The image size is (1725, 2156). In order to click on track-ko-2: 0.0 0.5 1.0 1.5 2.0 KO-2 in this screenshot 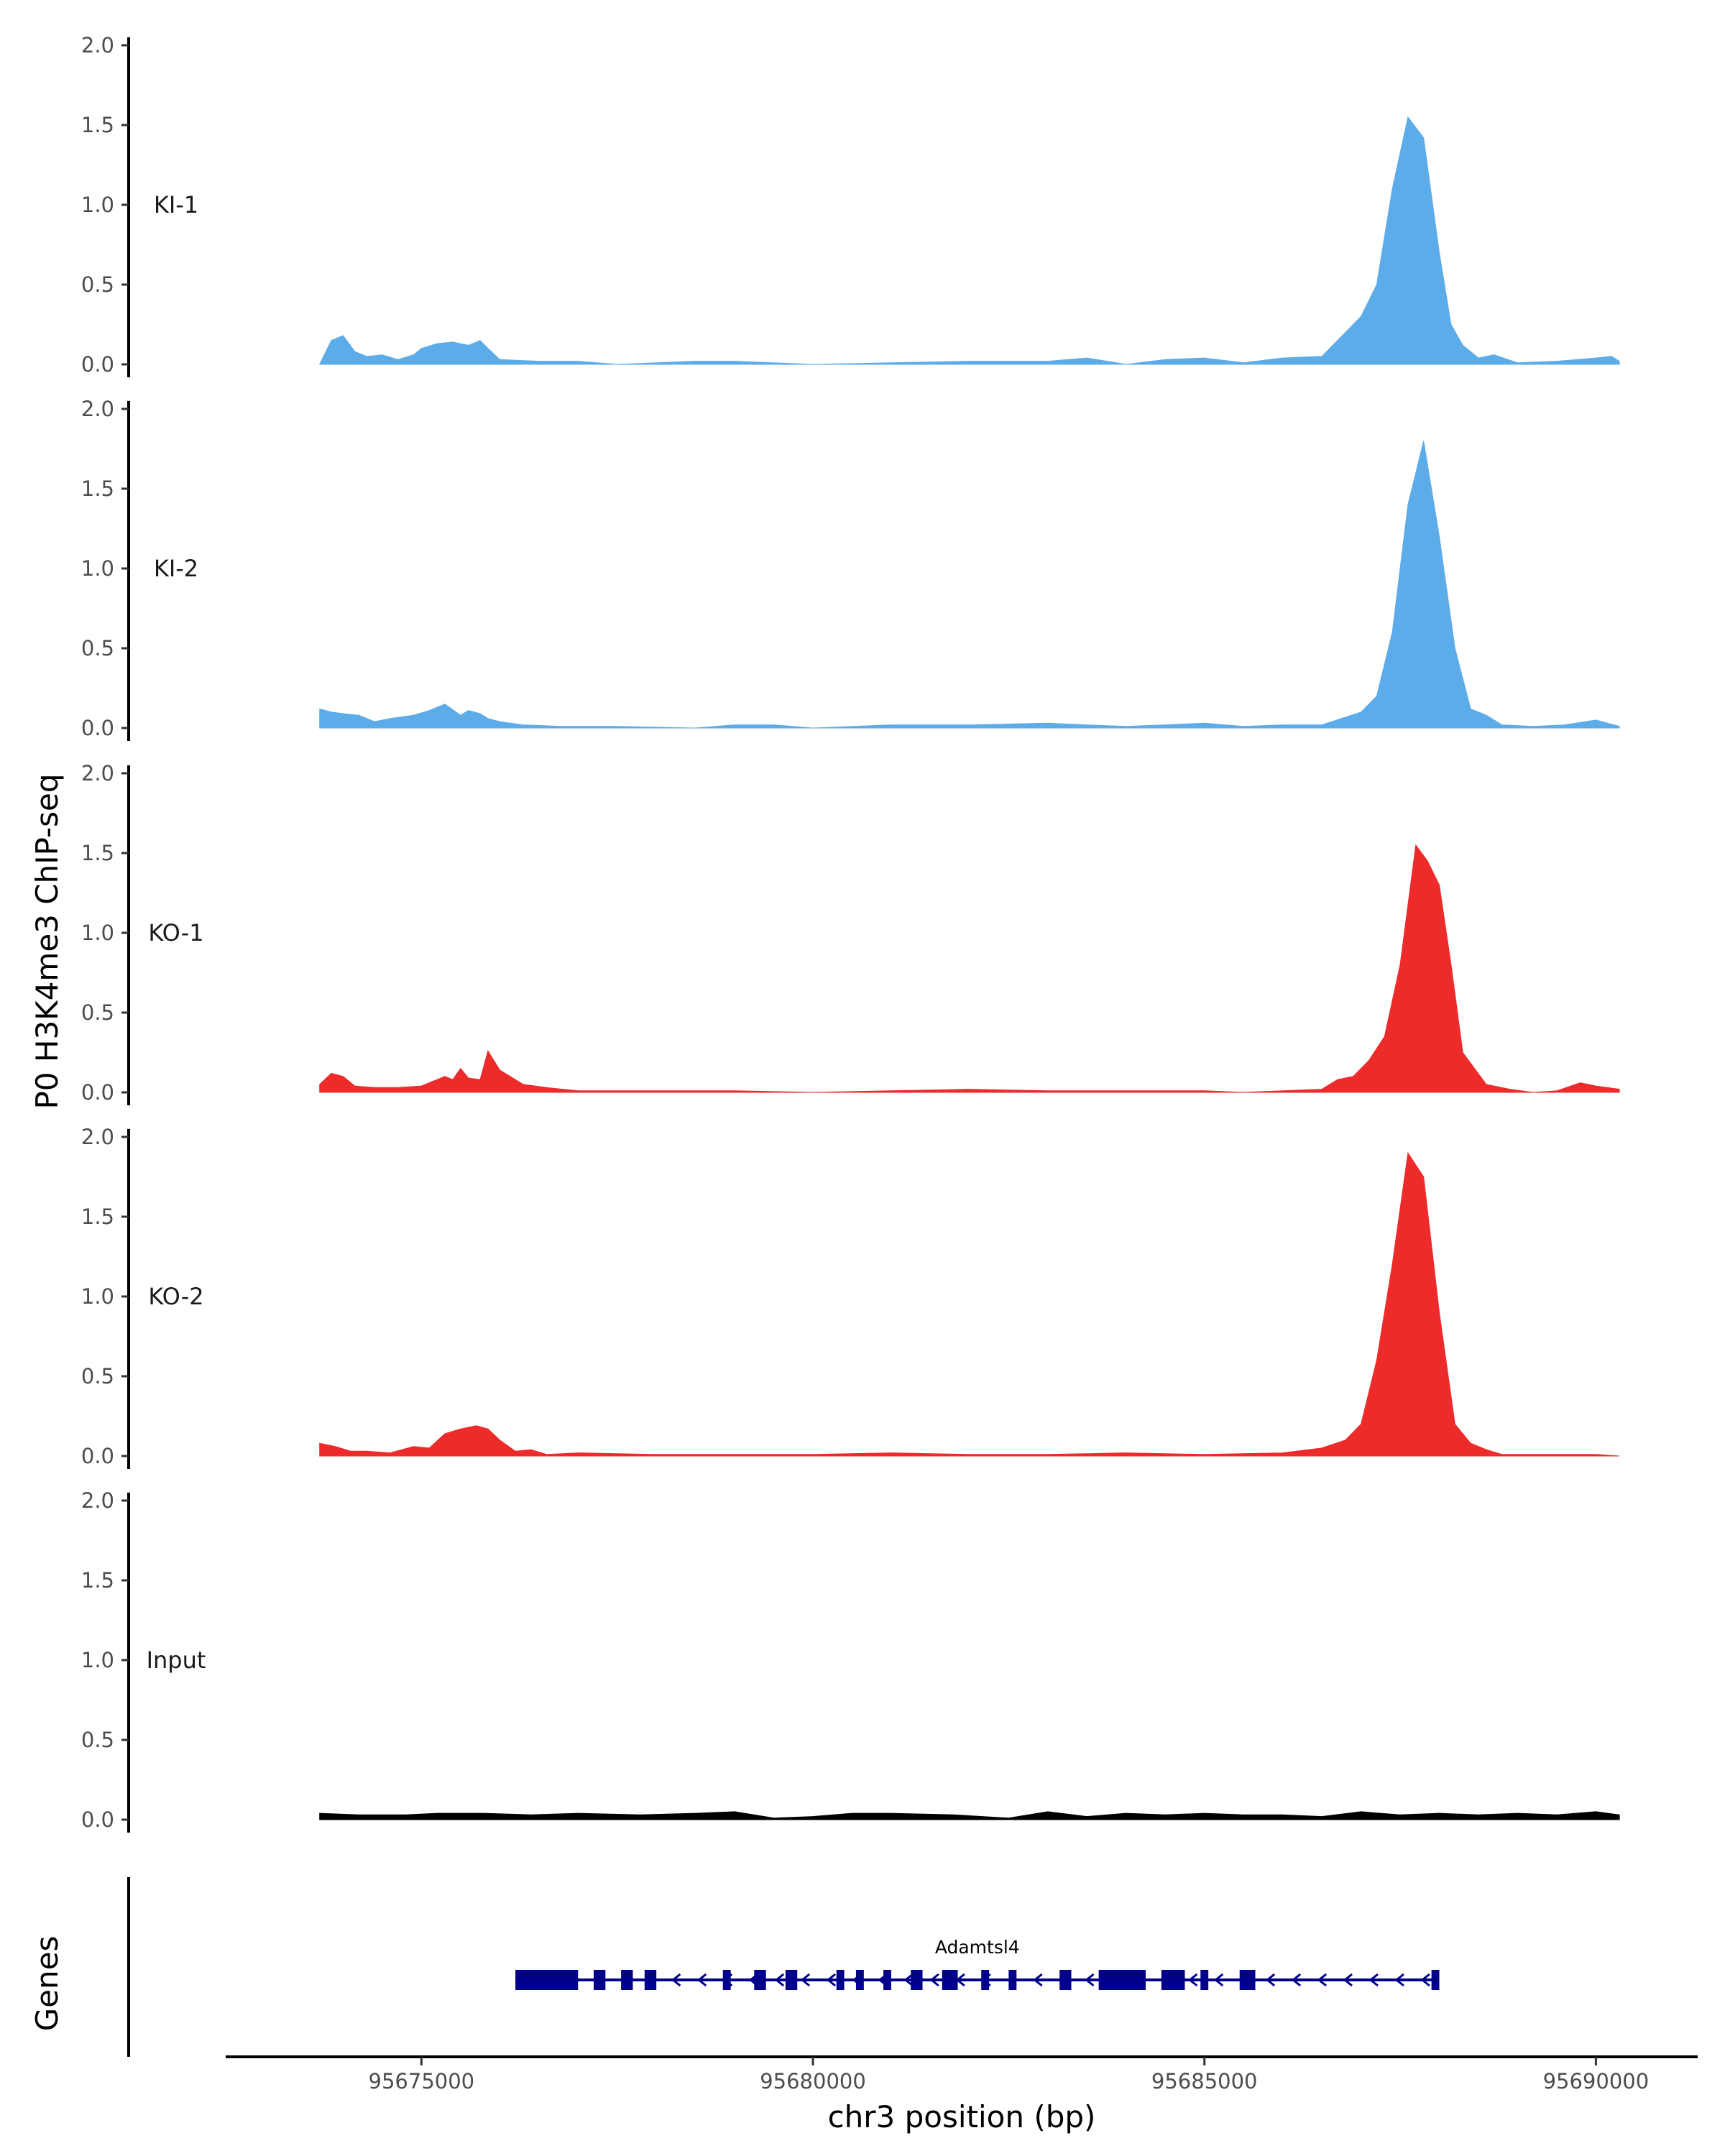, I will do `click(850, 1297)`.